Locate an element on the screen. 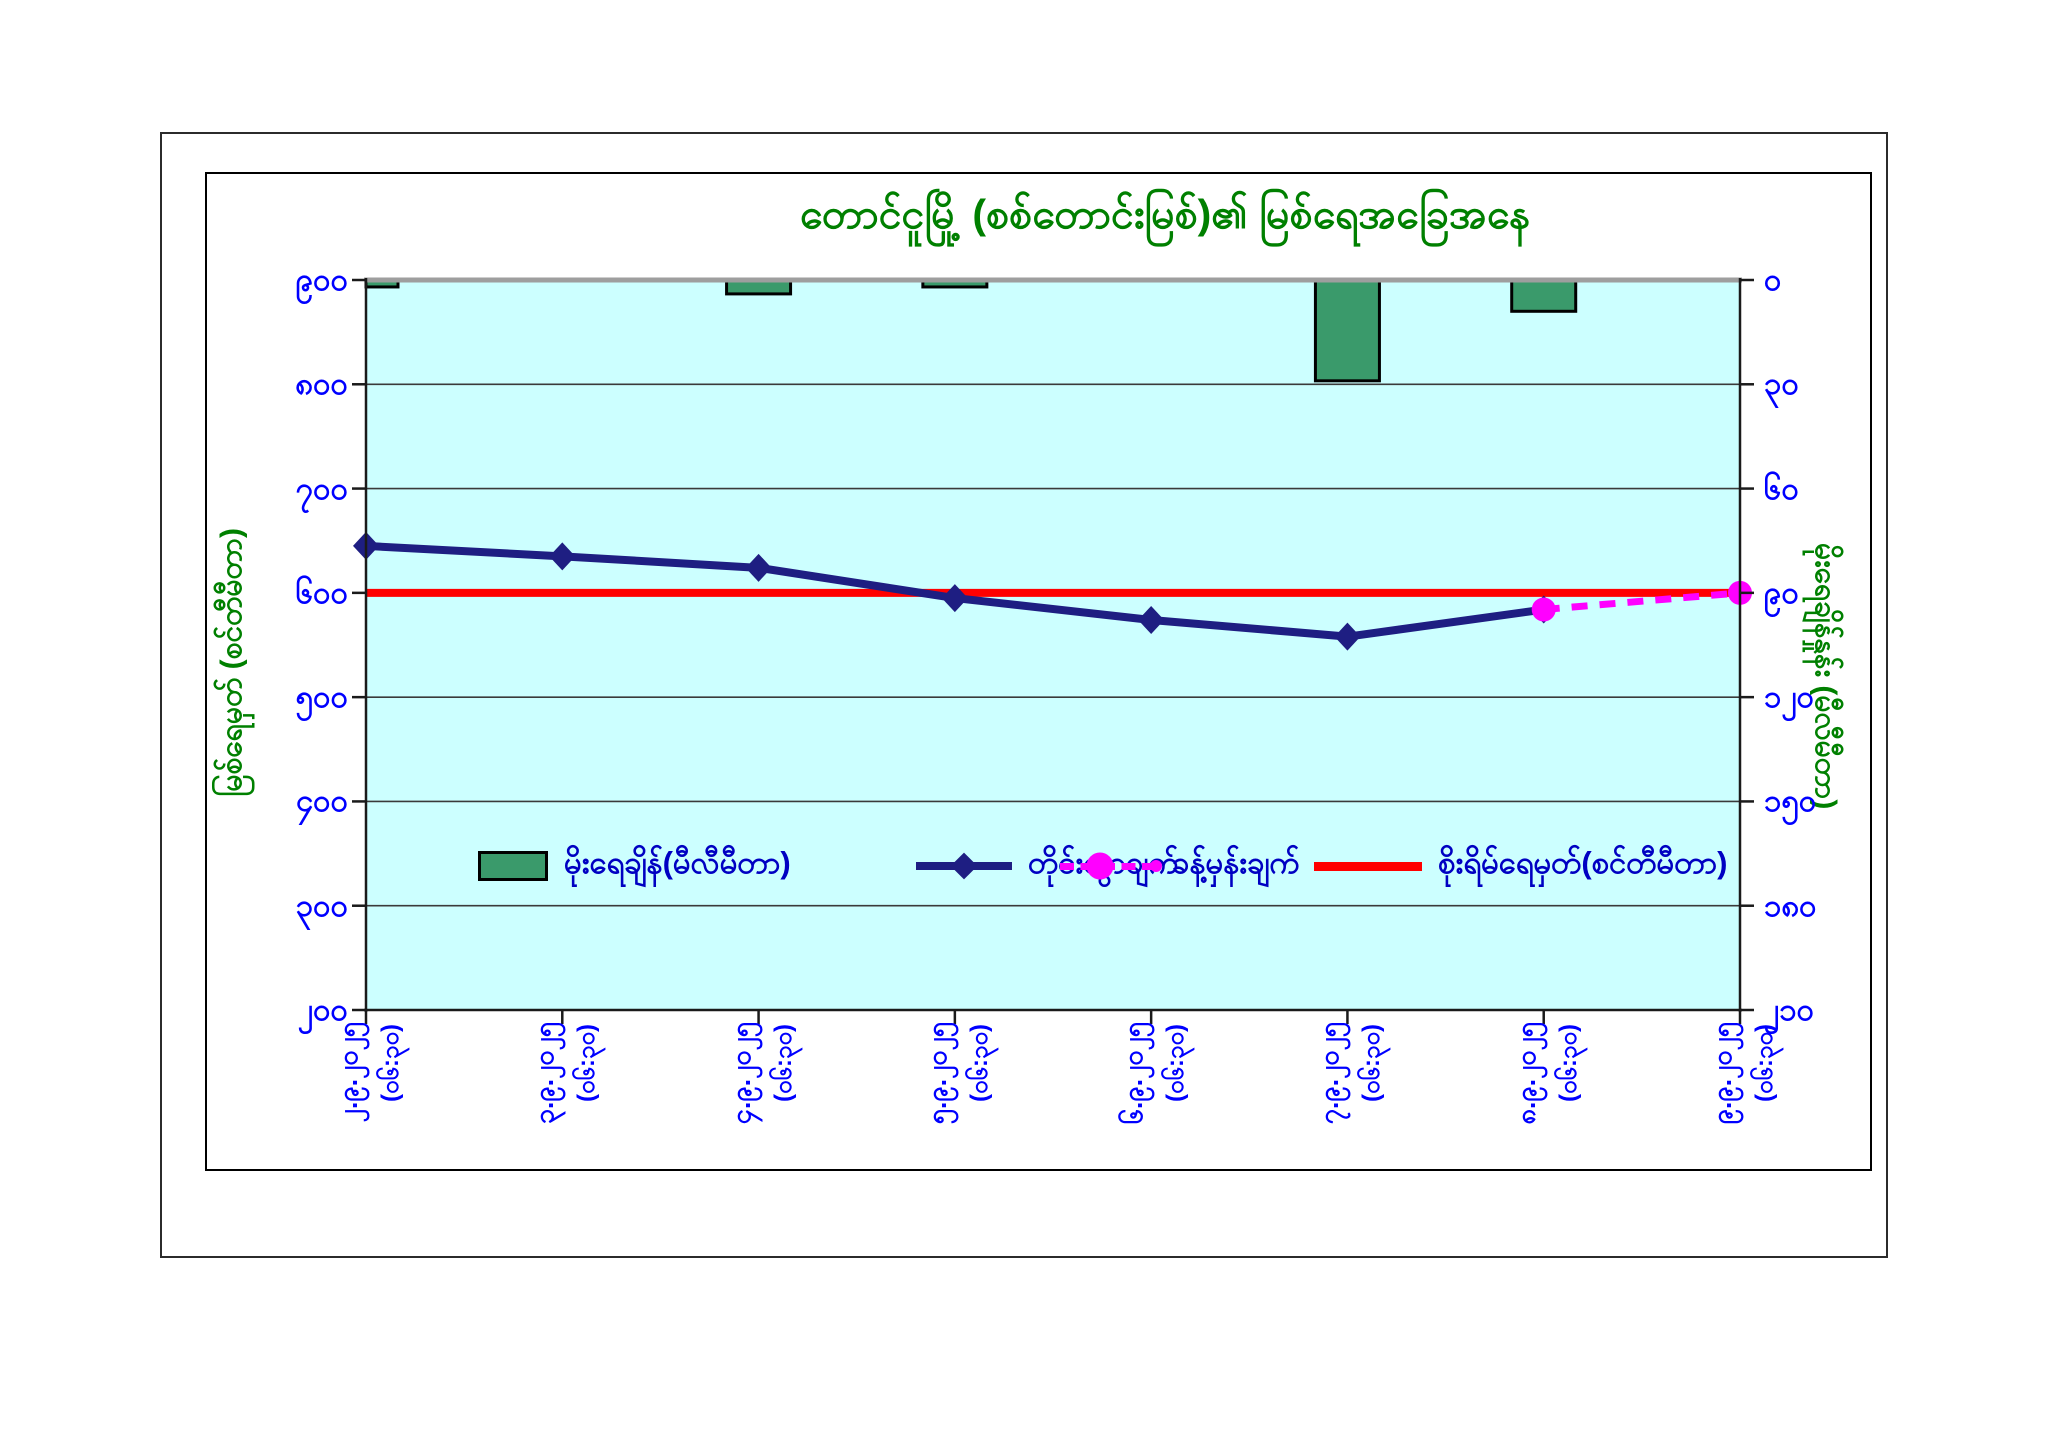  legend-label-danger-level: စိုးရိမ်ရေမှတ်(စင်တီမီတာ) is located at coordinates (1583, 862).